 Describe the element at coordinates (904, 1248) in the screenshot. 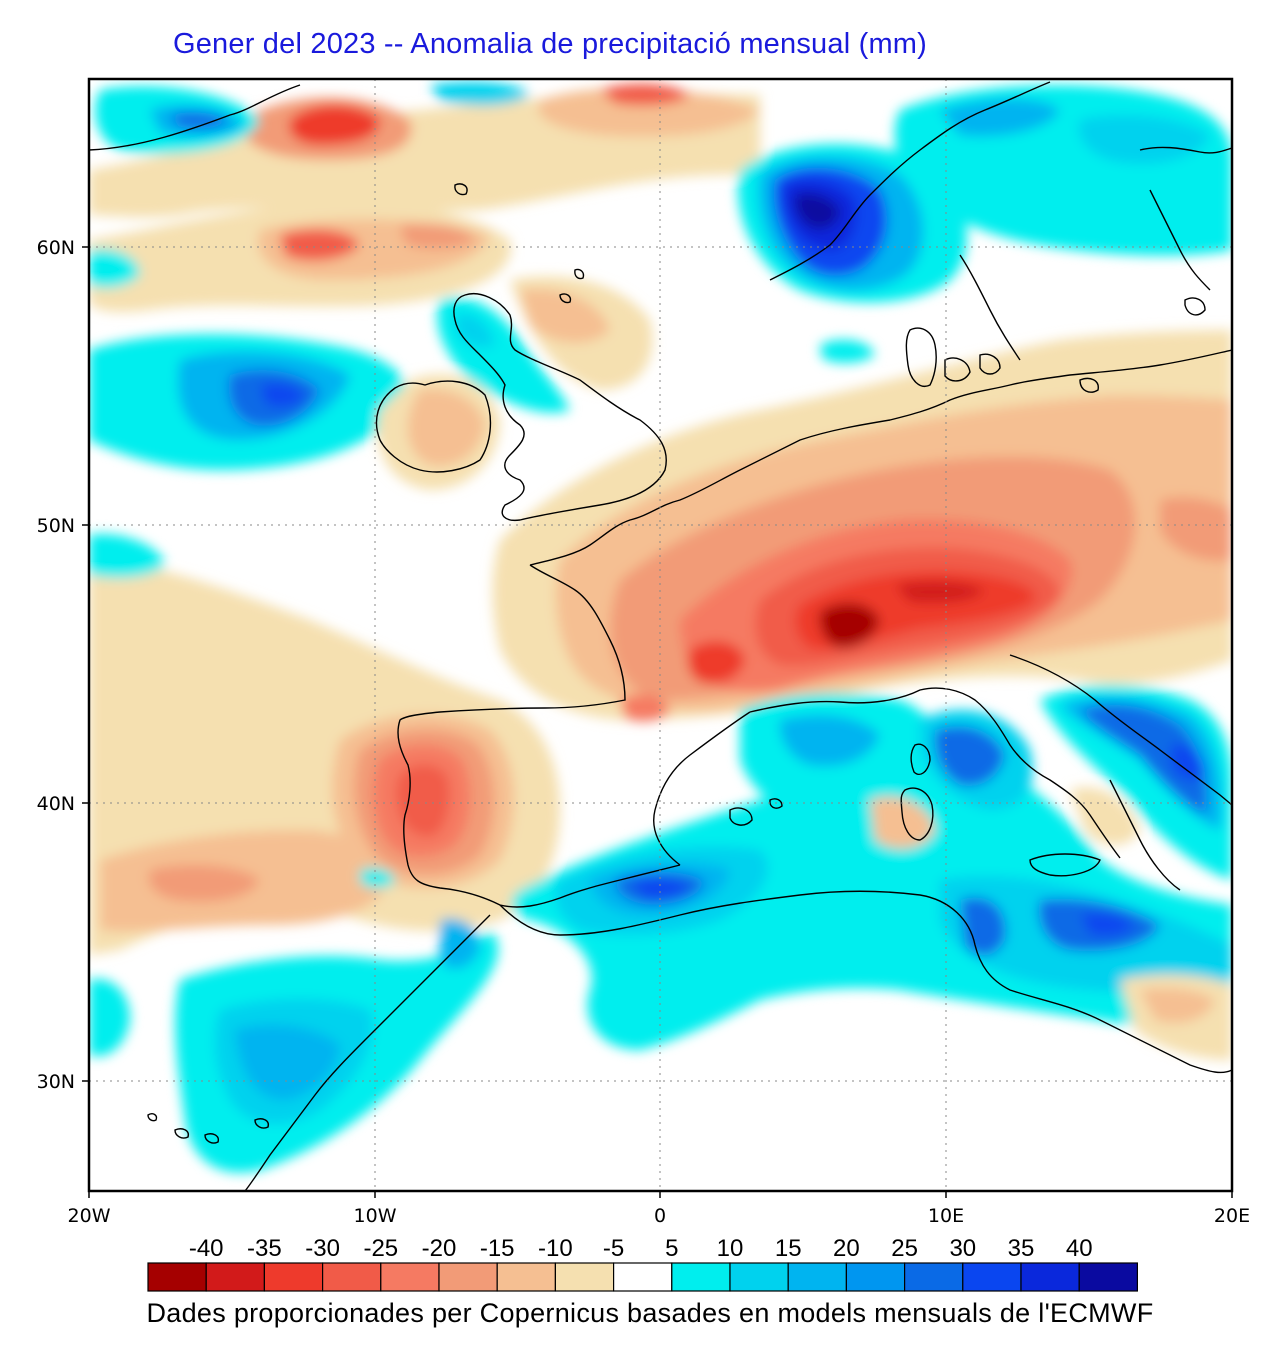

I see `legend-label: 25` at that location.